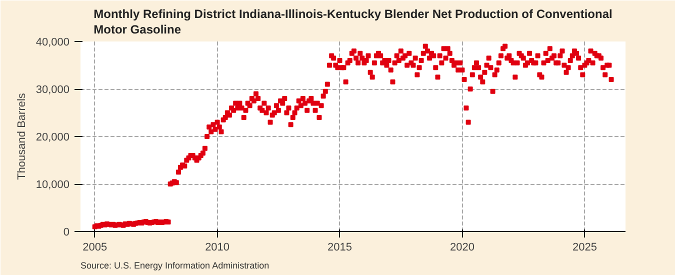 The height and width of the screenshot is (275, 675). I want to click on x-tick-label: 2010, so click(217, 248).